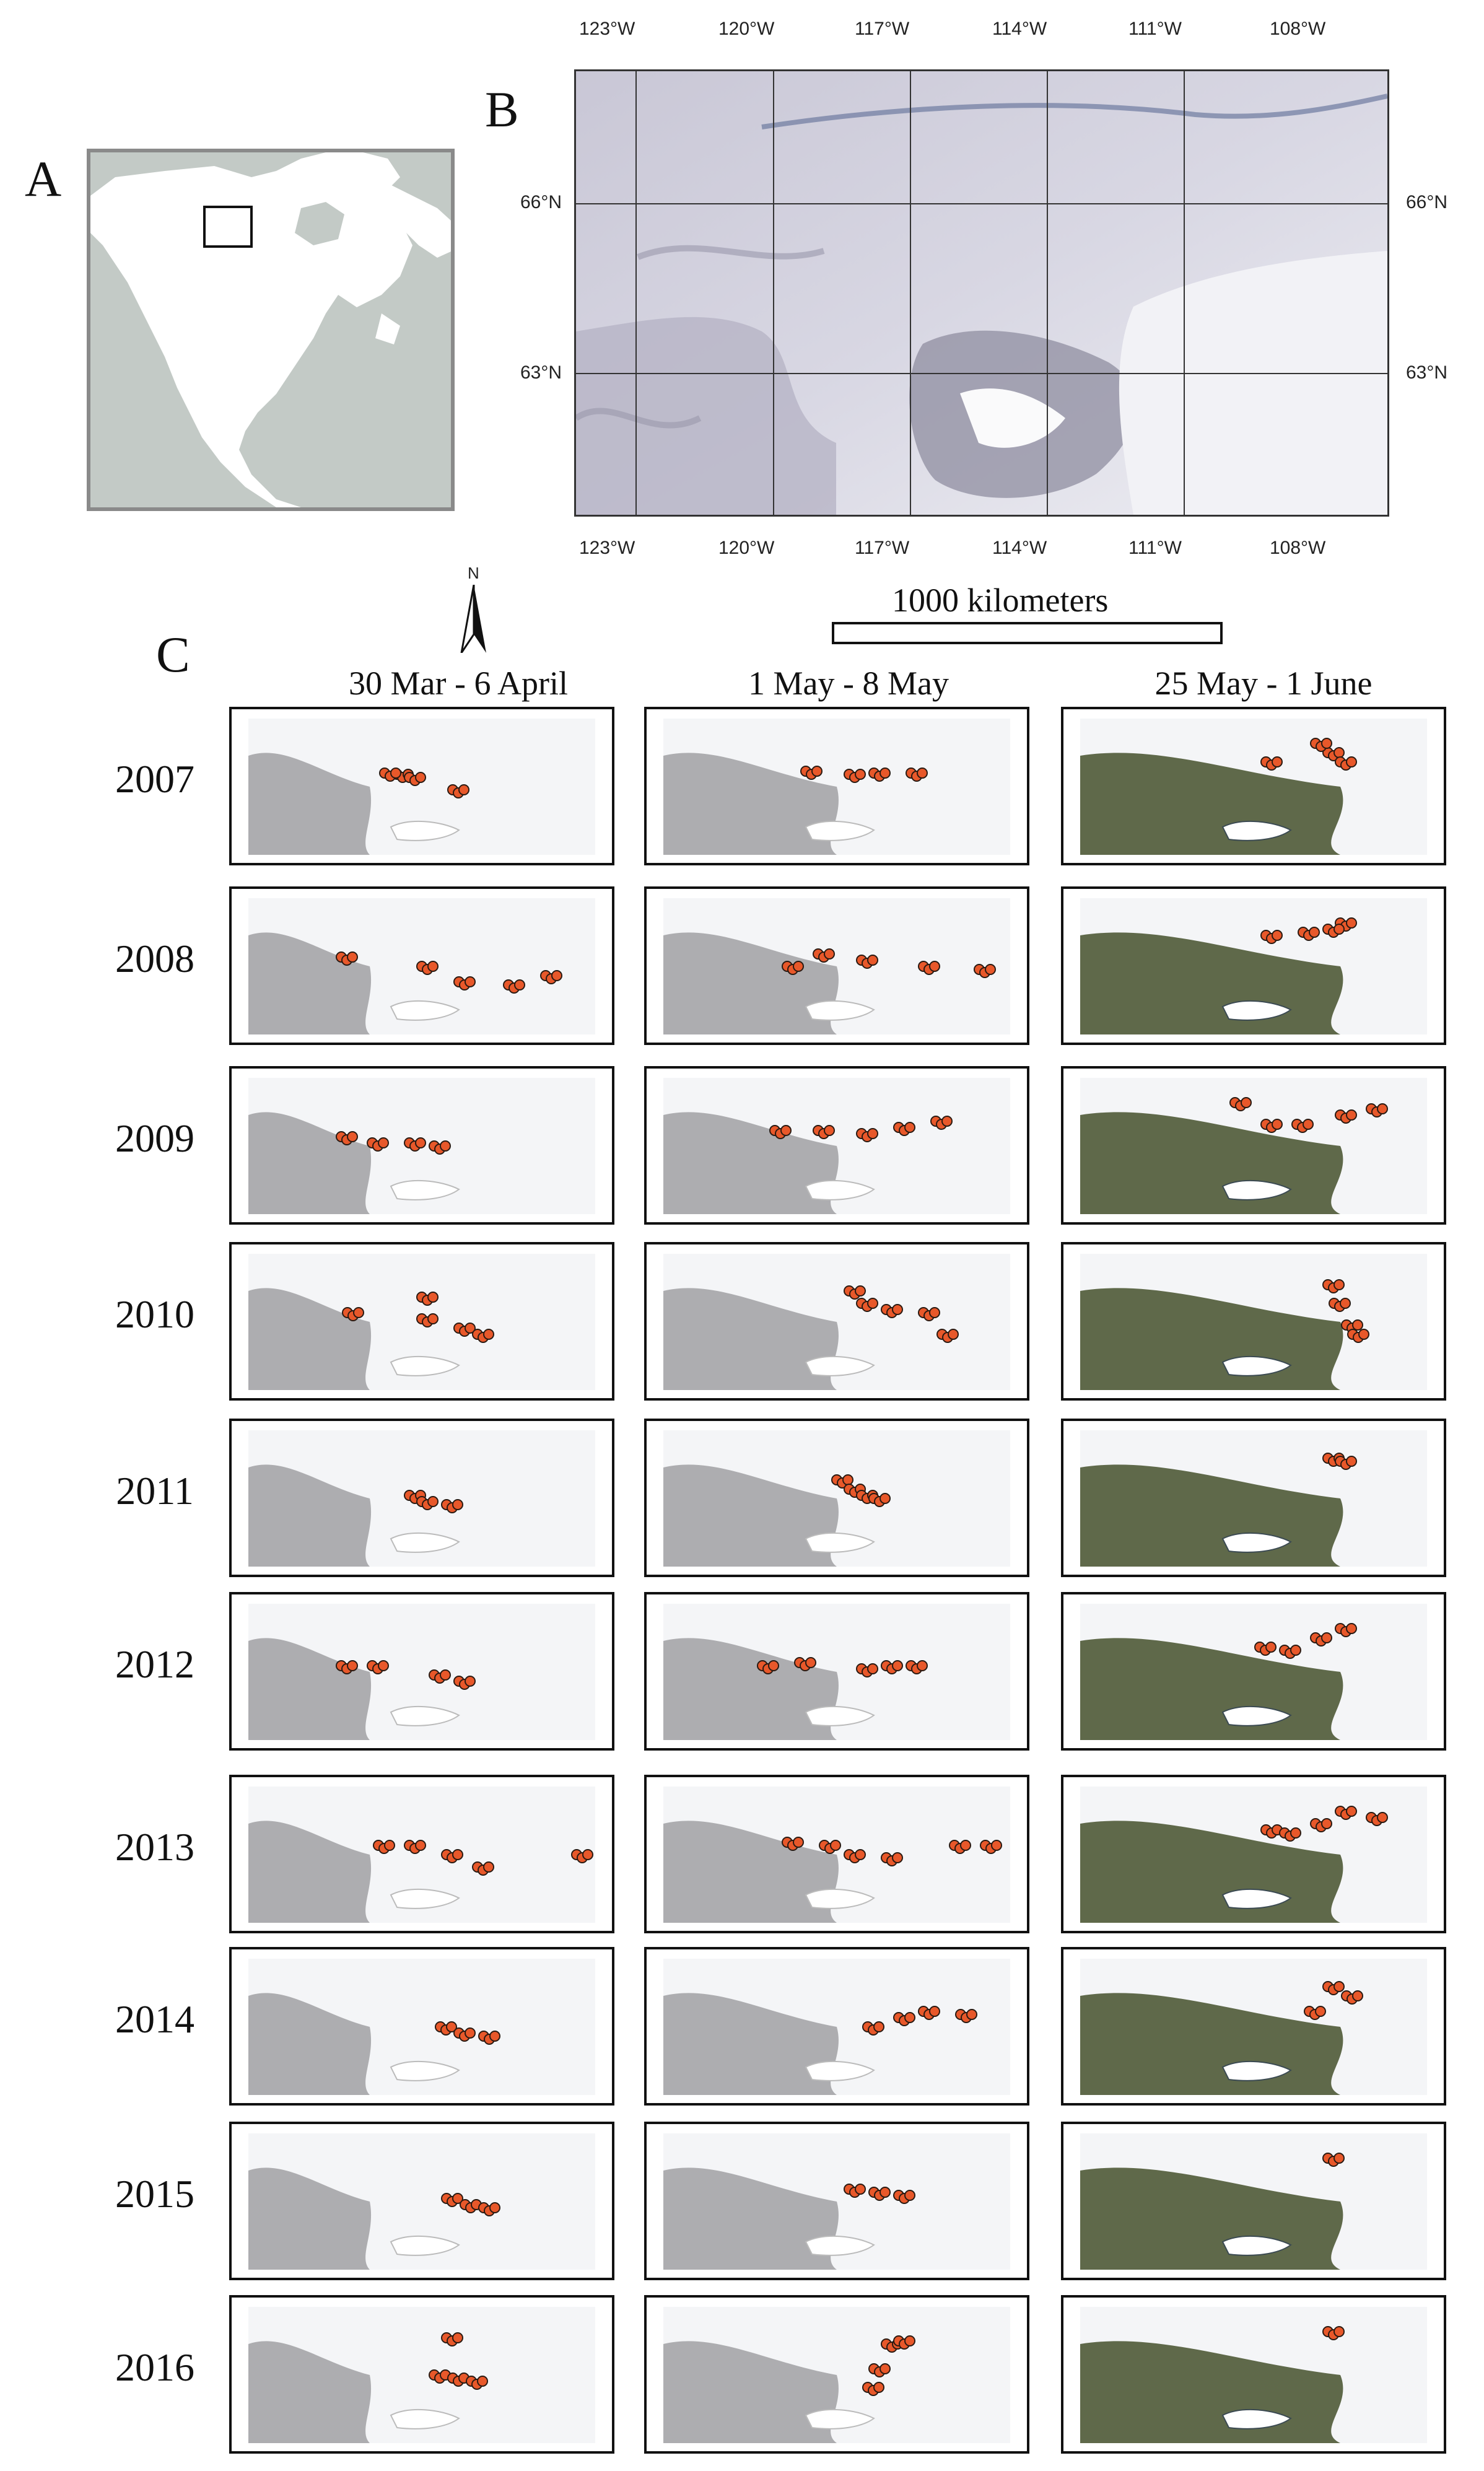 Image resolution: width=1484 pixels, height=2471 pixels. I want to click on year-label: 2010, so click(154, 1314).